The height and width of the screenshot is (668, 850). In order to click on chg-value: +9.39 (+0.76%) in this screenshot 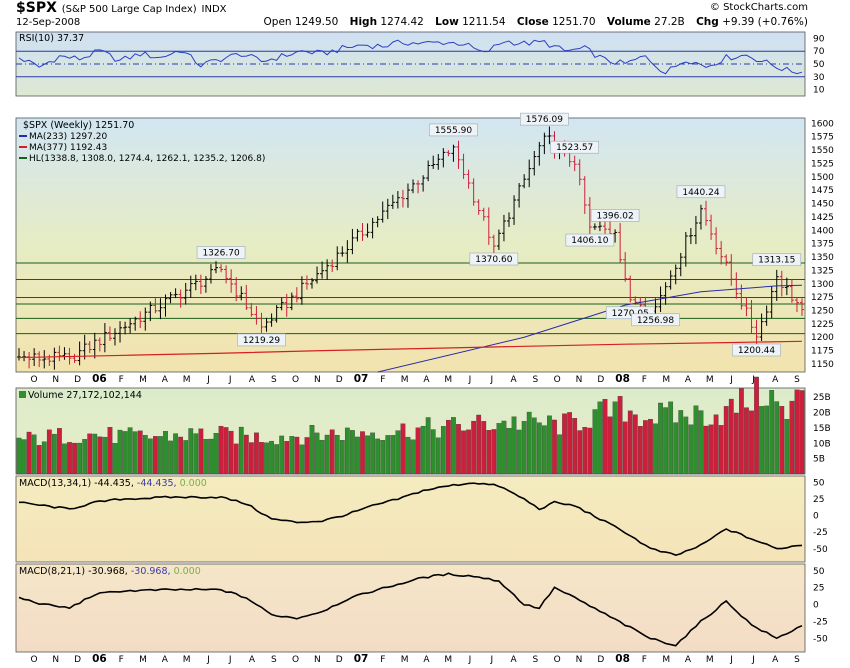, I will do `click(765, 22)`.